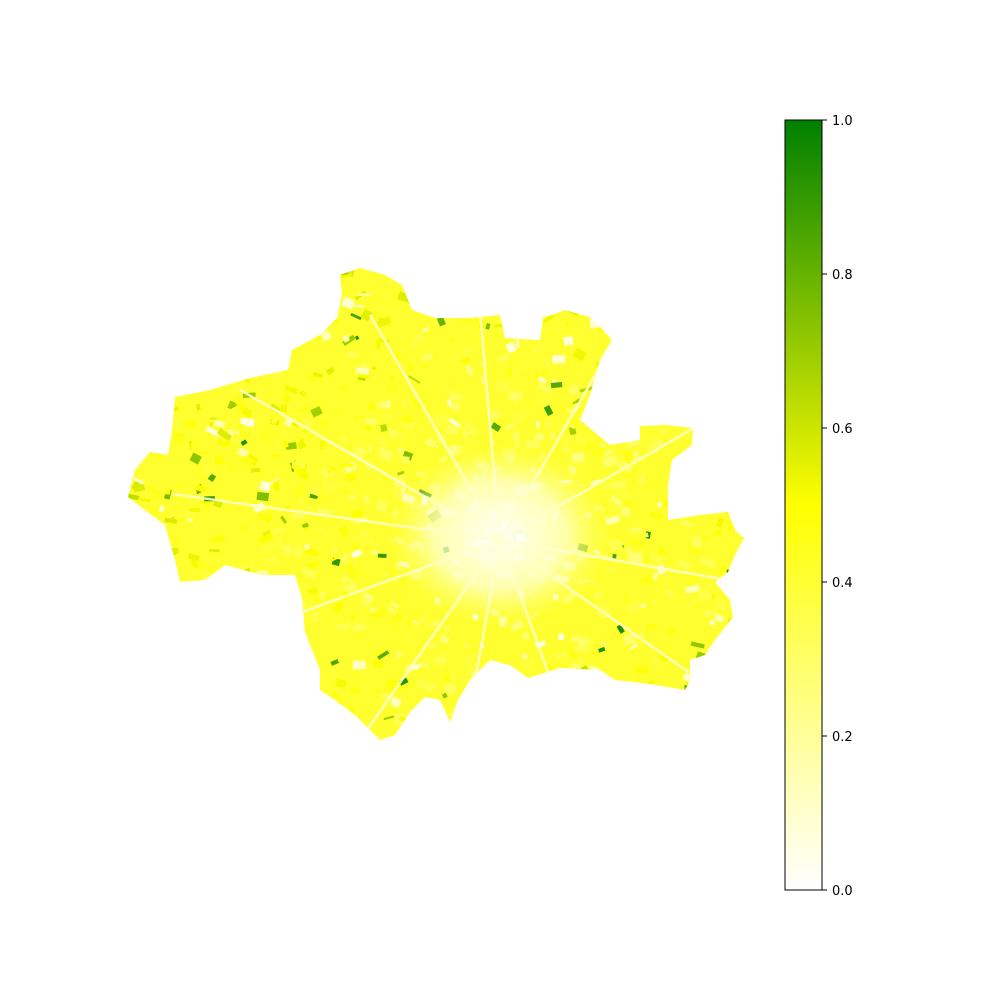 The height and width of the screenshot is (1000, 1000). Describe the element at coordinates (803, 505) in the screenshot. I see `colorbar-gradient` at that location.